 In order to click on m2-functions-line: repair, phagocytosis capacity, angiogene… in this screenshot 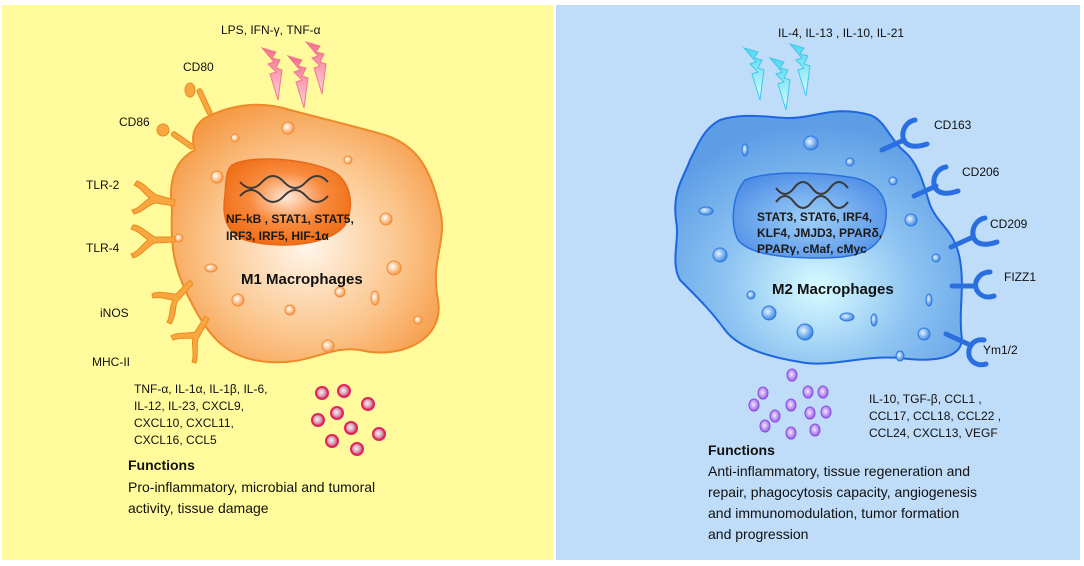, I will do `click(842, 492)`.